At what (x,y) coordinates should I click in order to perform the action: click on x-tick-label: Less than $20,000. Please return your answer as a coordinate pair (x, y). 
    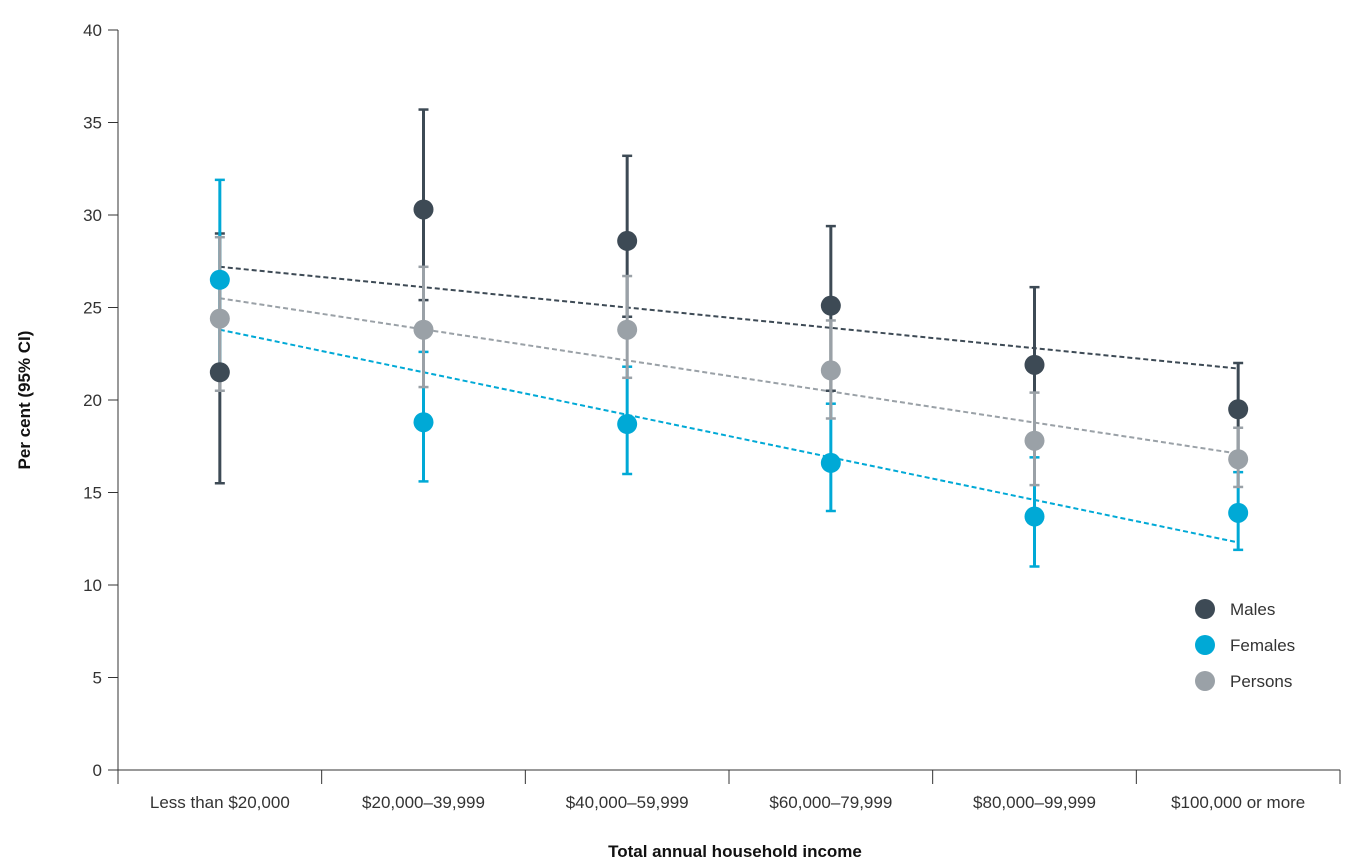
    Looking at the image, I should click on (220, 802).